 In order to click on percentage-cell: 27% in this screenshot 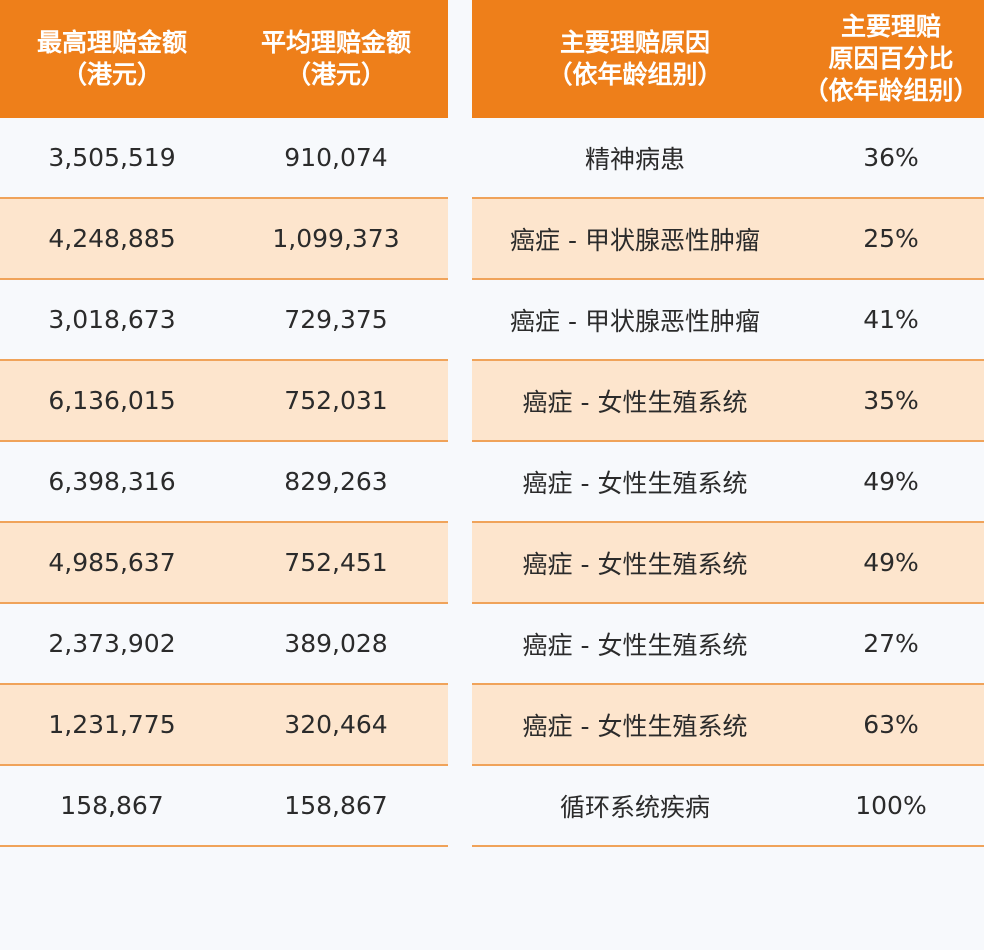, I will do `click(891, 644)`.